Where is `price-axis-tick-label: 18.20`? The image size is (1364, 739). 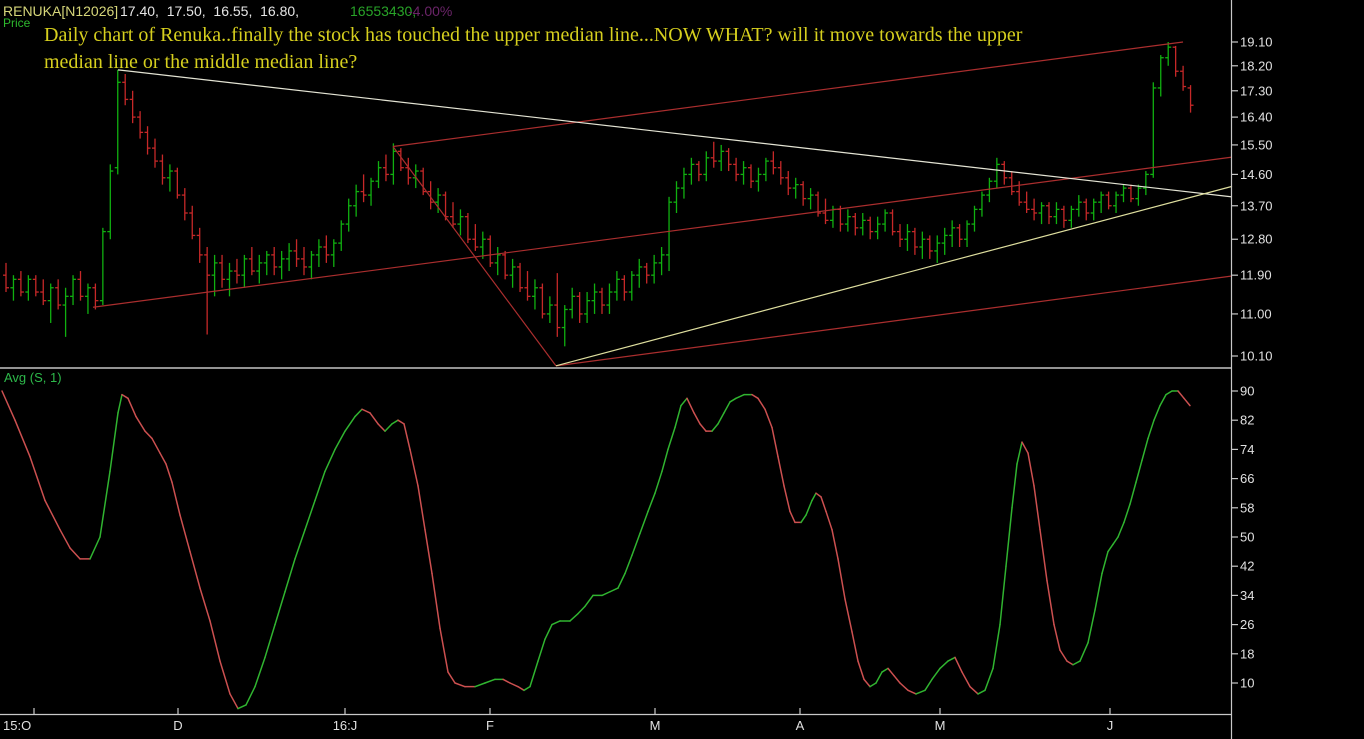
price-axis-tick-label: 18.20 is located at coordinates (1256, 65).